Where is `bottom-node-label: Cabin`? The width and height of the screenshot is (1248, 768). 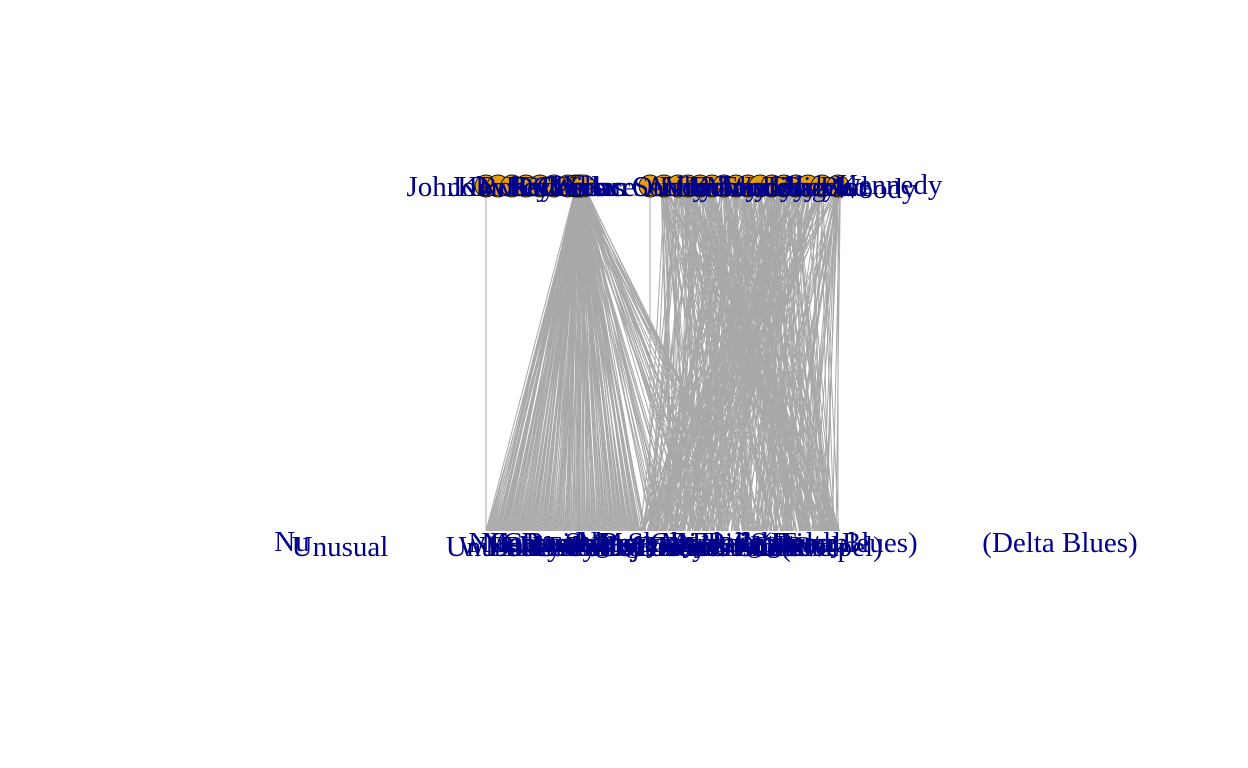 bottom-node-label: Cabin is located at coordinates (784, 547).